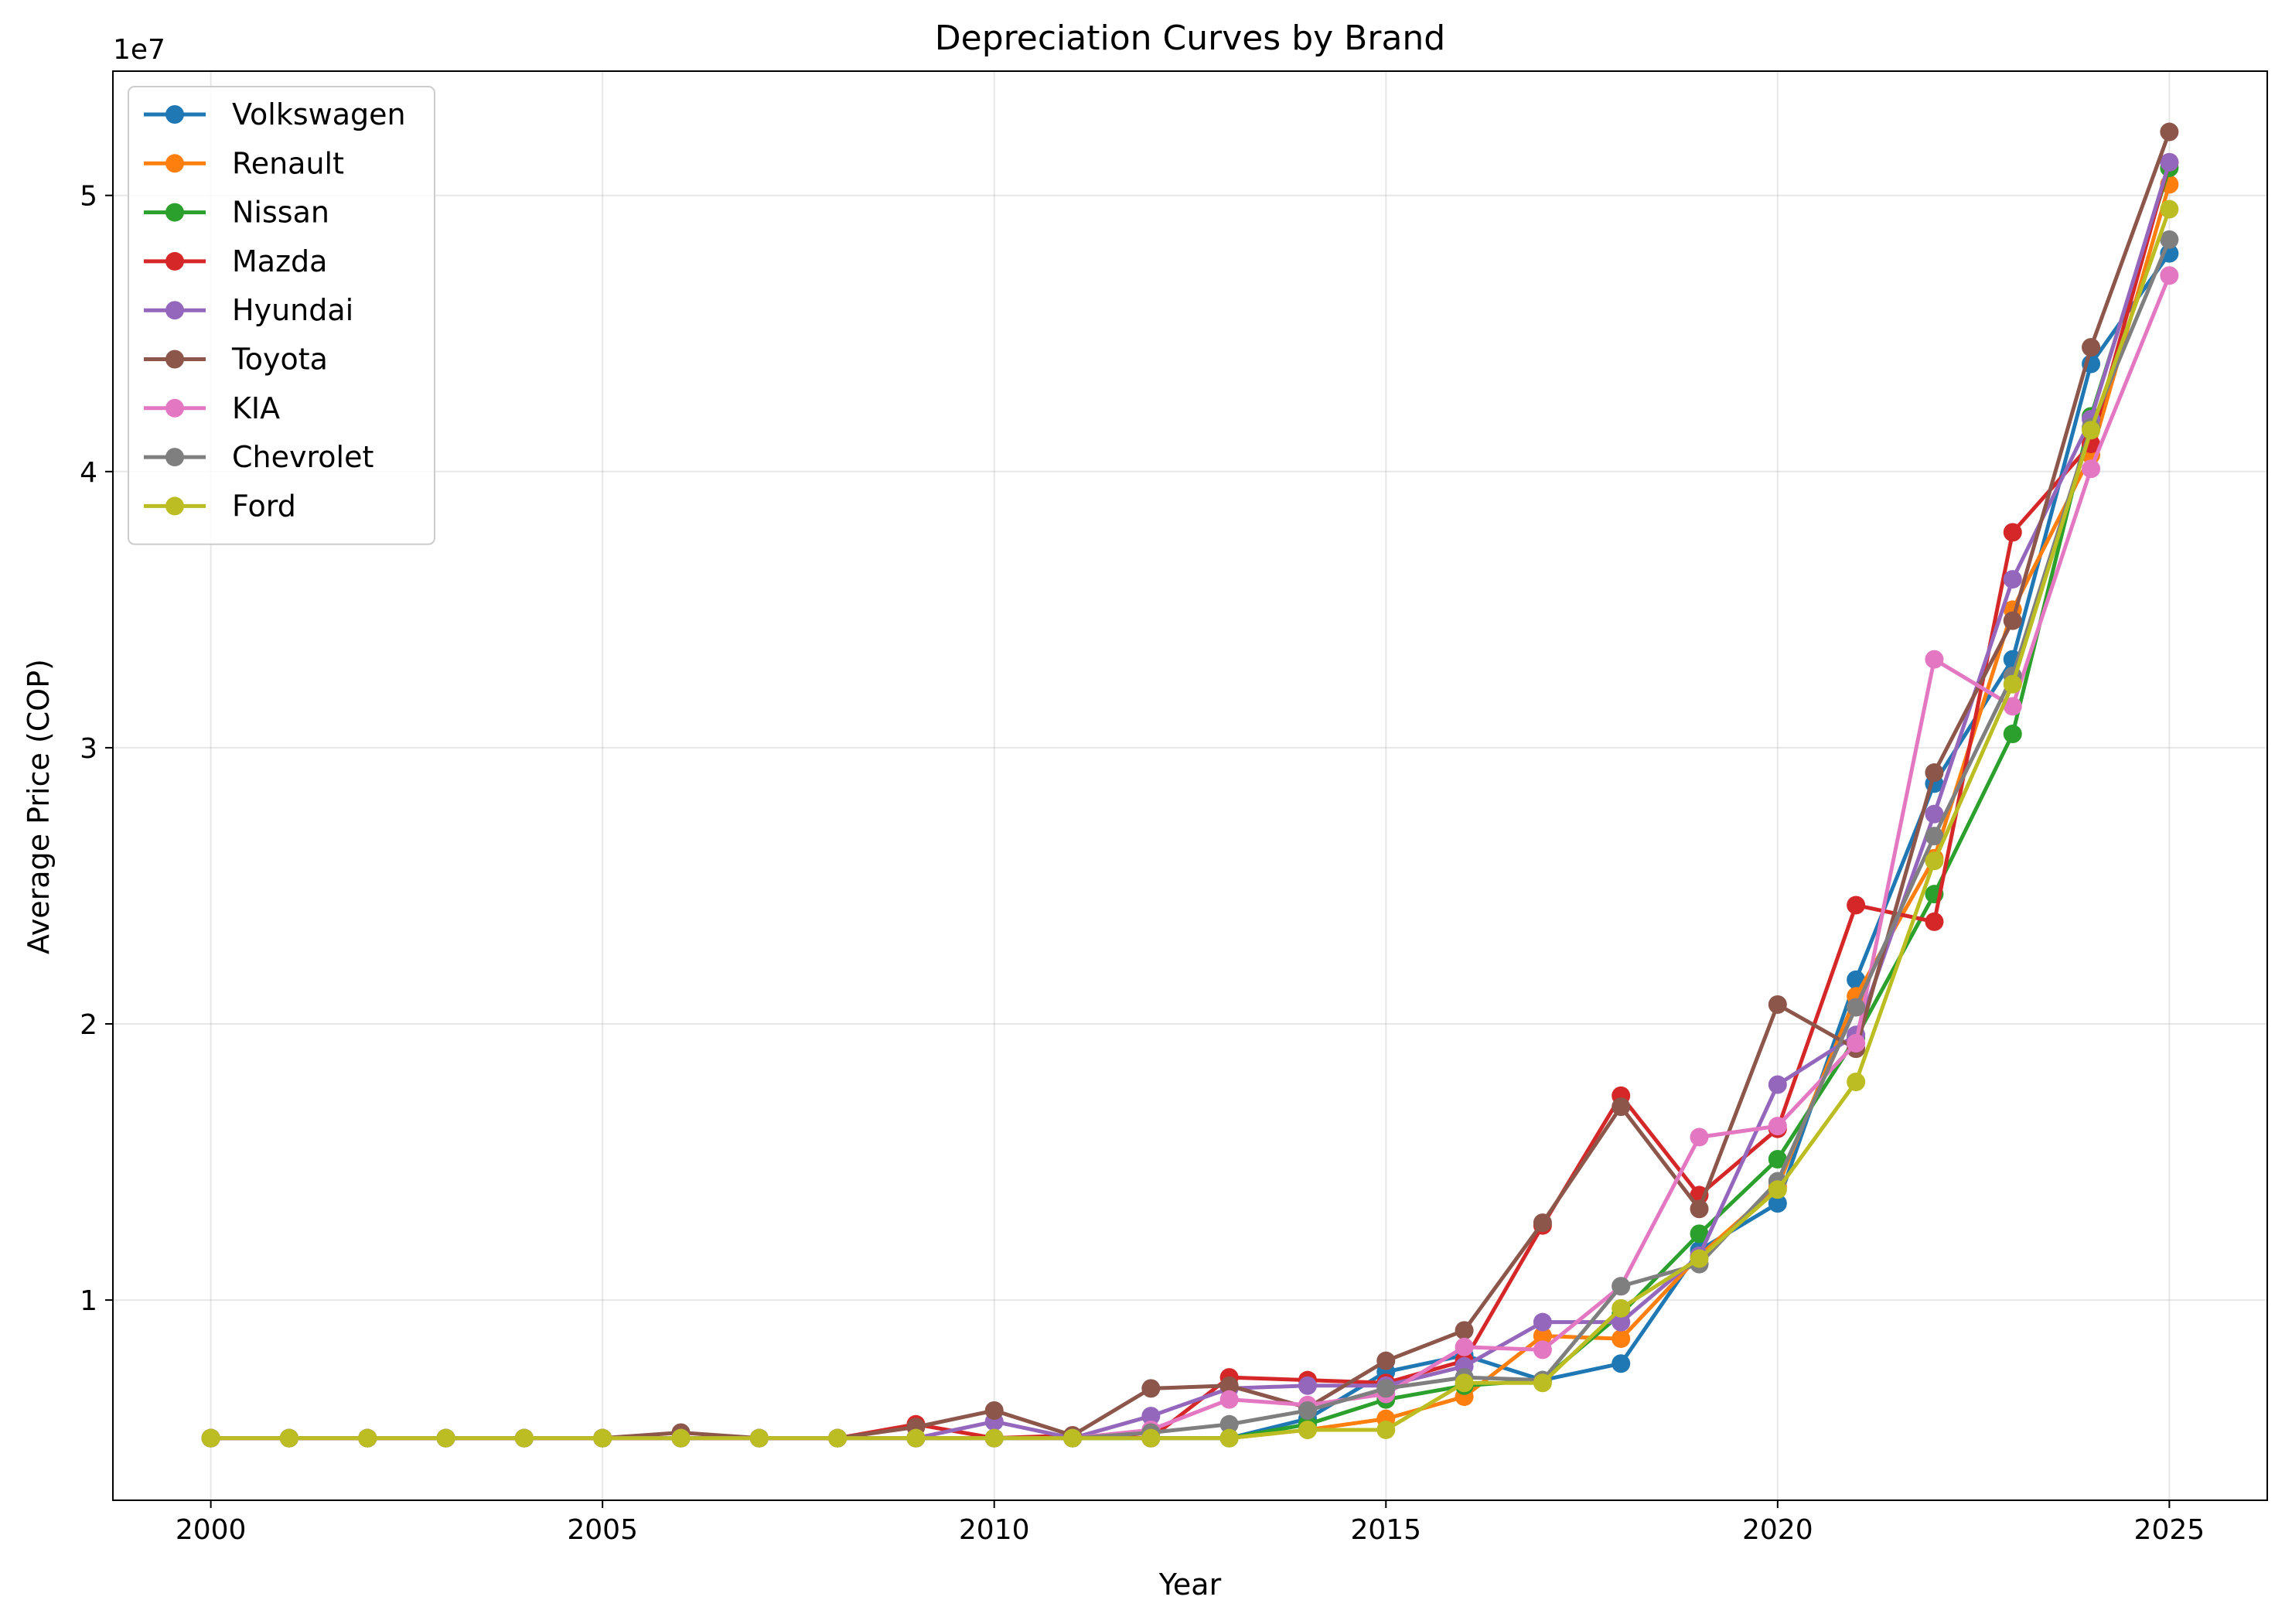 The height and width of the screenshot is (1624, 2292). I want to click on legend-item-nissan: Nissan, so click(237, 213).